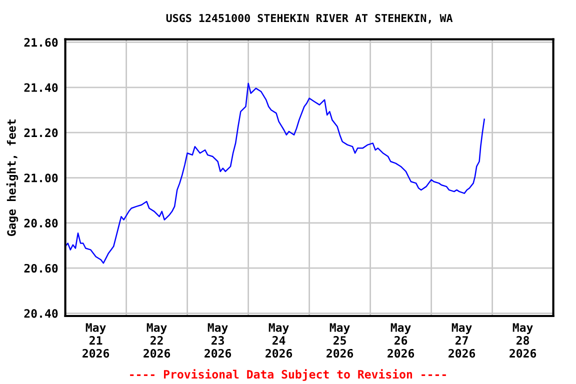  Describe the element at coordinates (12, 178) in the screenshot. I see `y-axis-title: Gage height, feet` at that location.